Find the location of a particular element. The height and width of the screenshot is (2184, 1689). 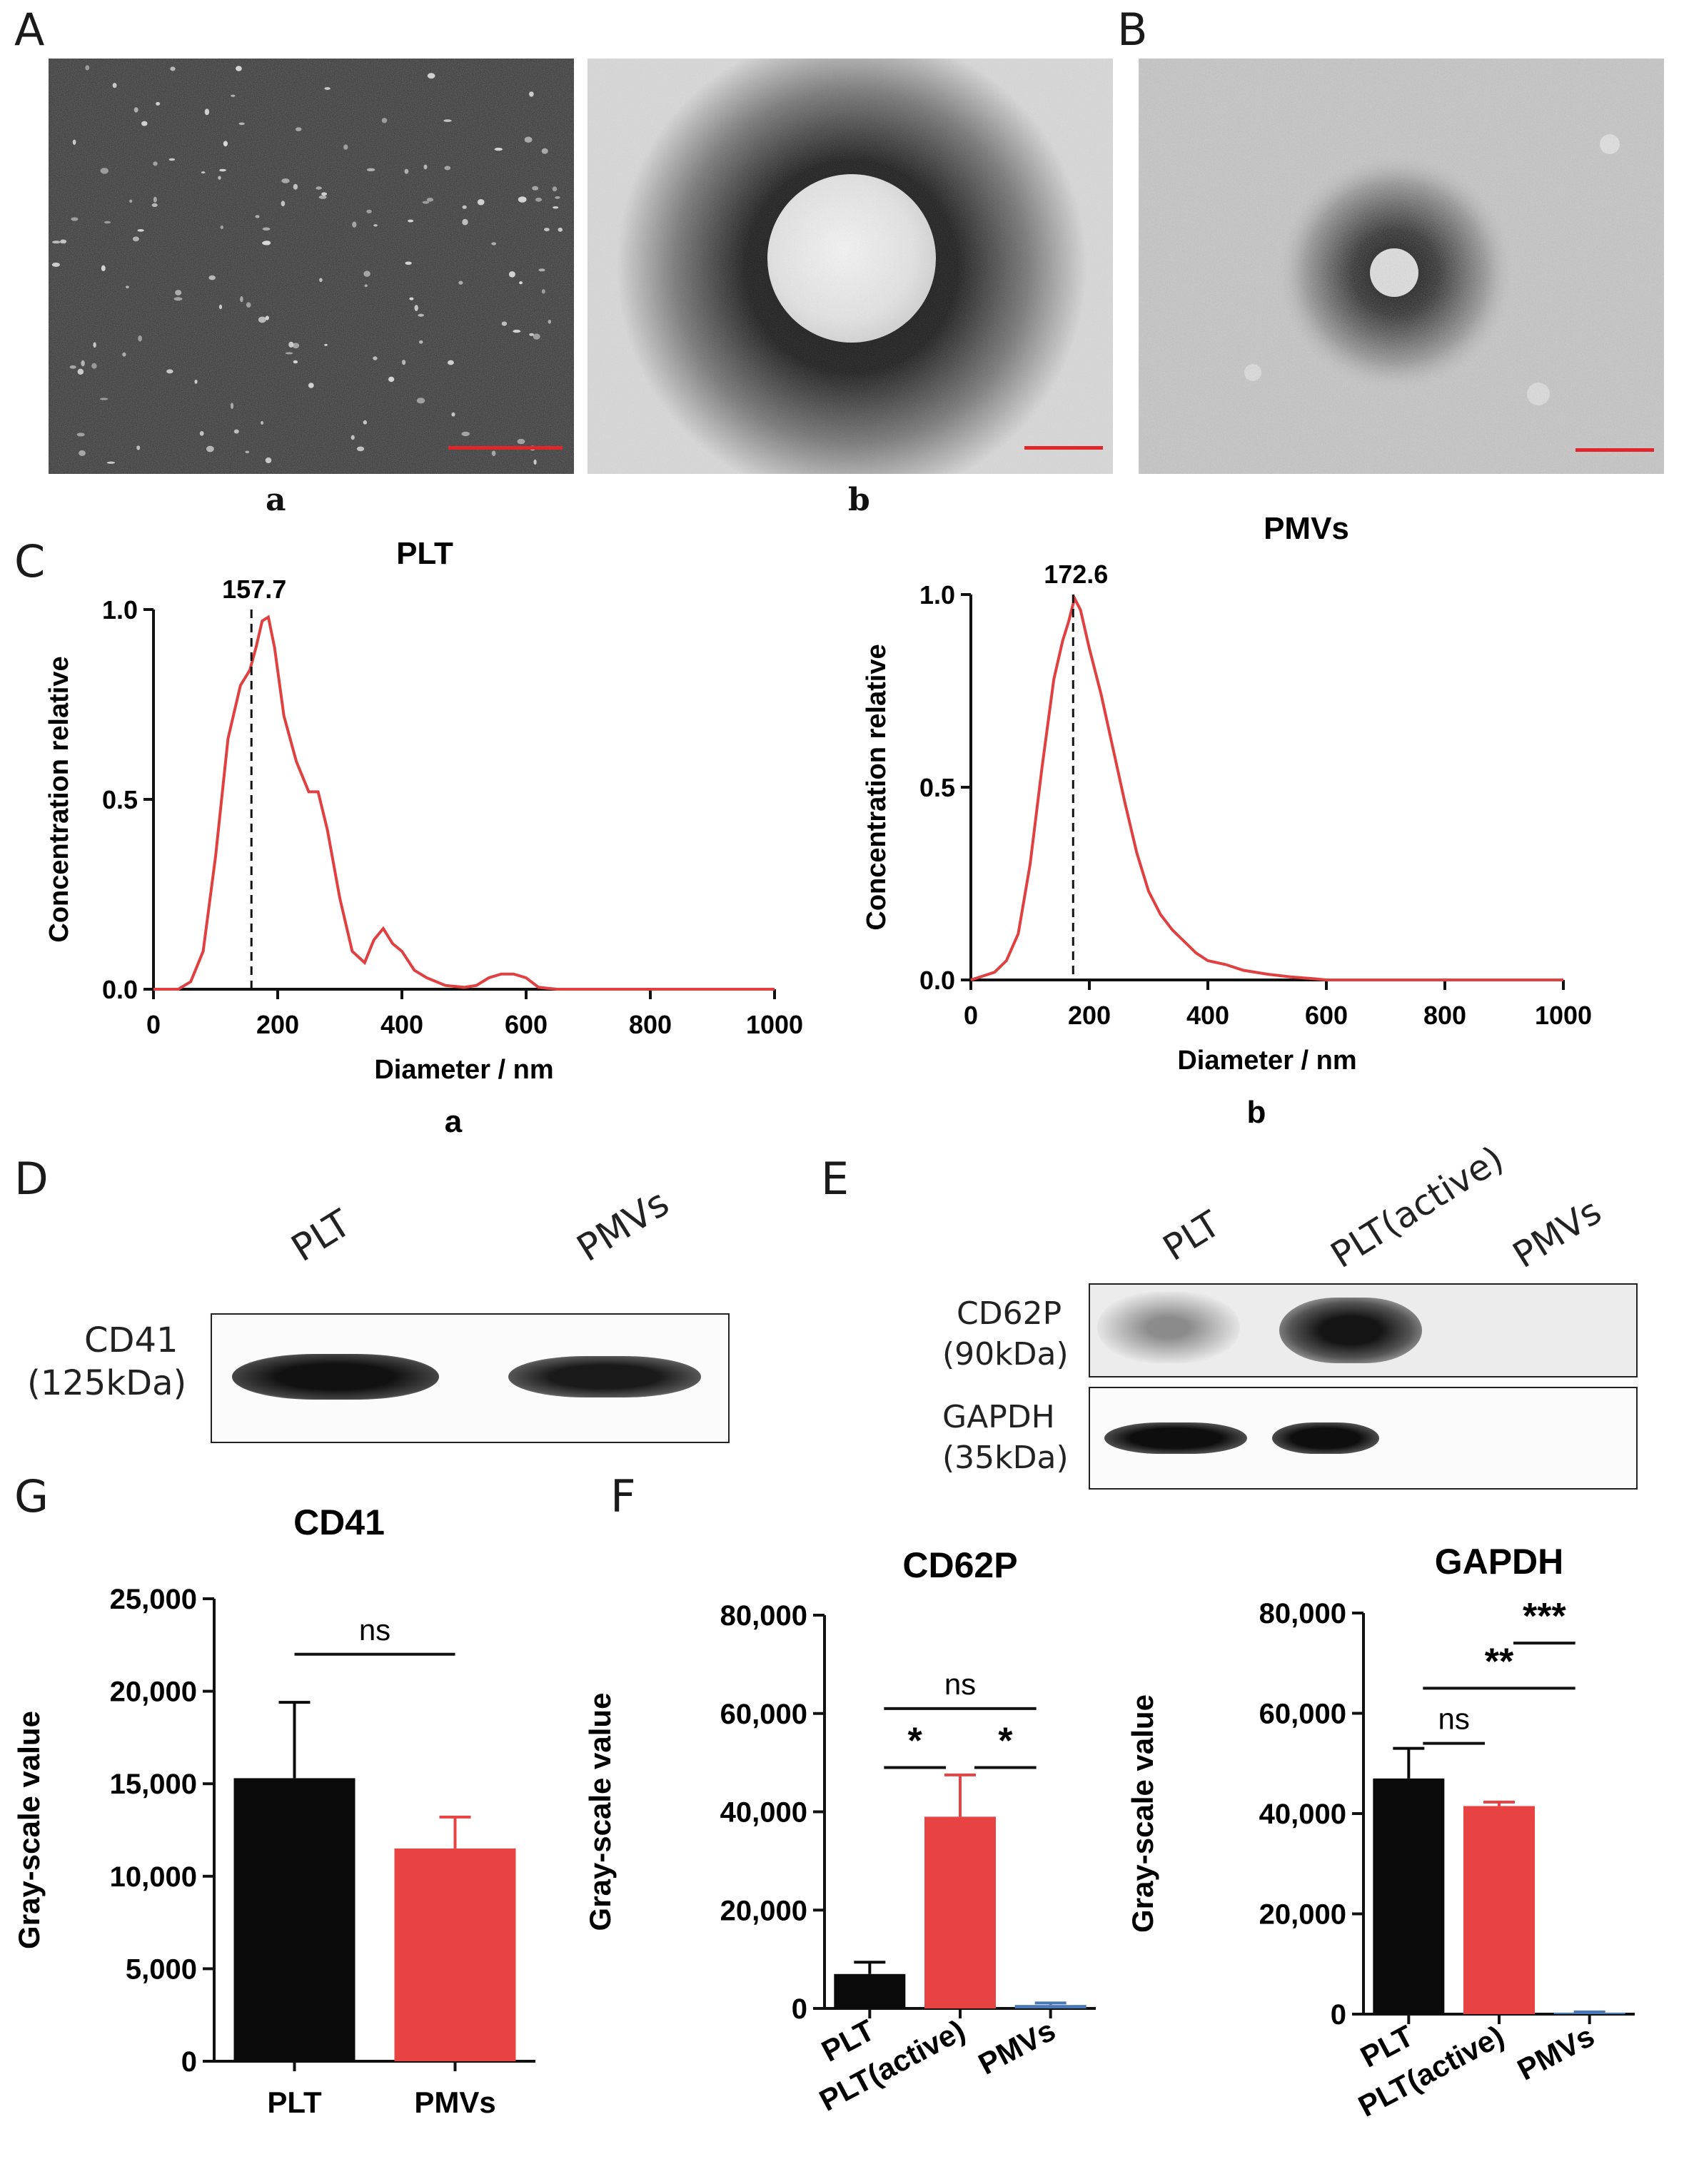

x-tick-label: 800 is located at coordinates (1444, 1015).